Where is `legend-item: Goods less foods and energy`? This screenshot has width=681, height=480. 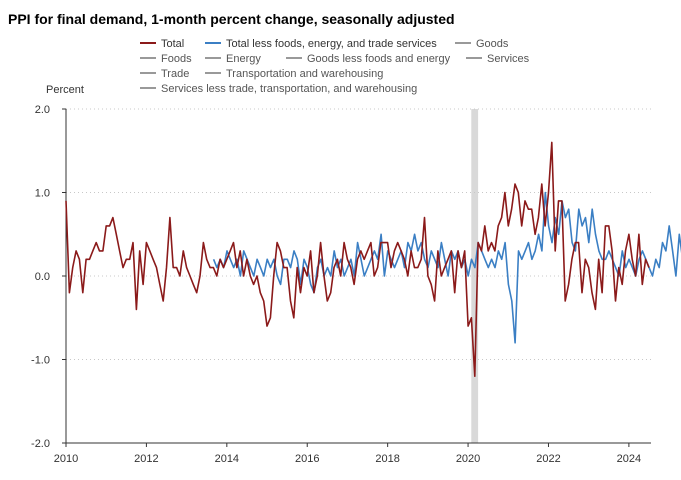 legend-item: Goods less foods and energy is located at coordinates (368, 59).